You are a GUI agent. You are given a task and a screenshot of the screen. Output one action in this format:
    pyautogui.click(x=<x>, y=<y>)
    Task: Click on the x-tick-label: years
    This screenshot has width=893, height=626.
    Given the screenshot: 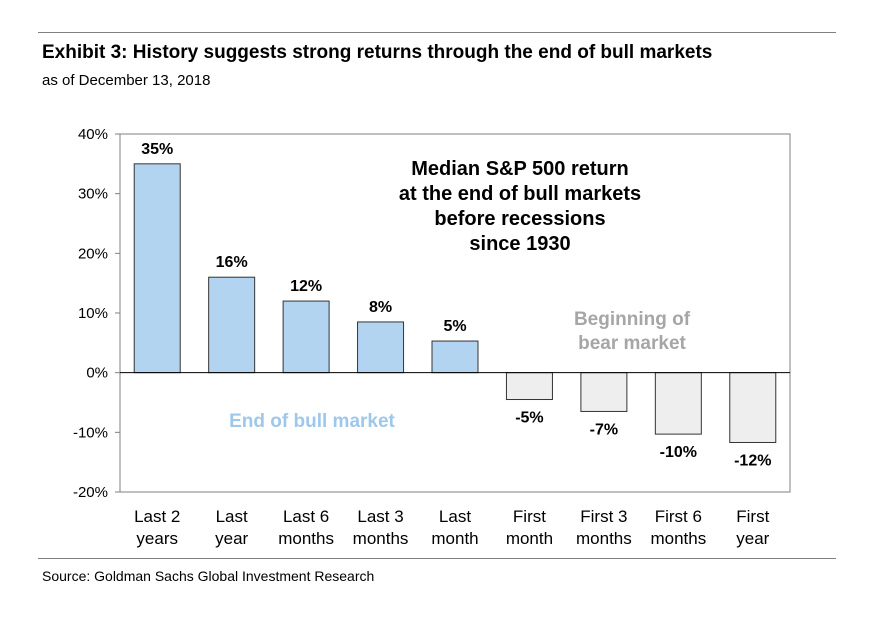 What is the action you would take?
    pyautogui.click(x=157, y=538)
    